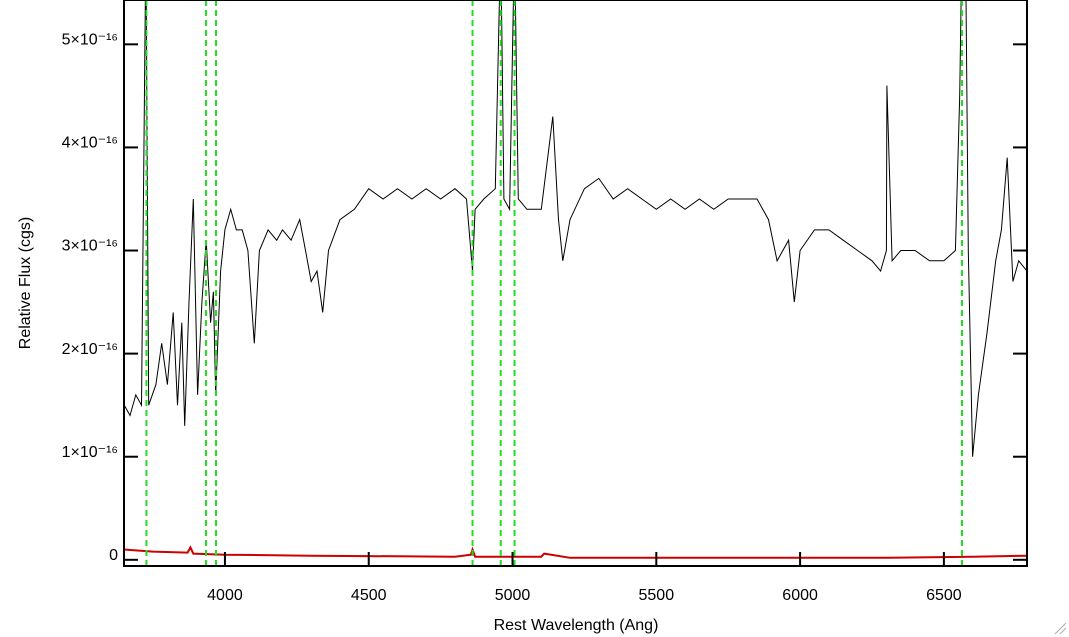  What do you see at coordinates (90, 143) in the screenshot?
I see `y-tick-label: 4×10⁻¹⁶` at bounding box center [90, 143].